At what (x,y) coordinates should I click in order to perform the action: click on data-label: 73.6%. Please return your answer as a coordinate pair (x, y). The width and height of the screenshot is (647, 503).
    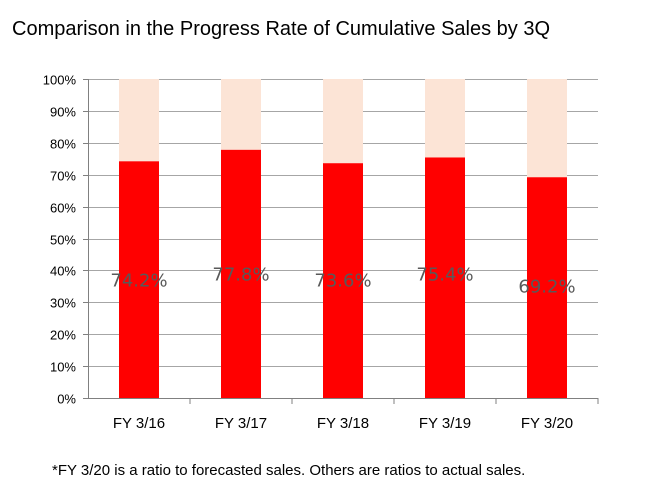
    Looking at the image, I should click on (342, 280).